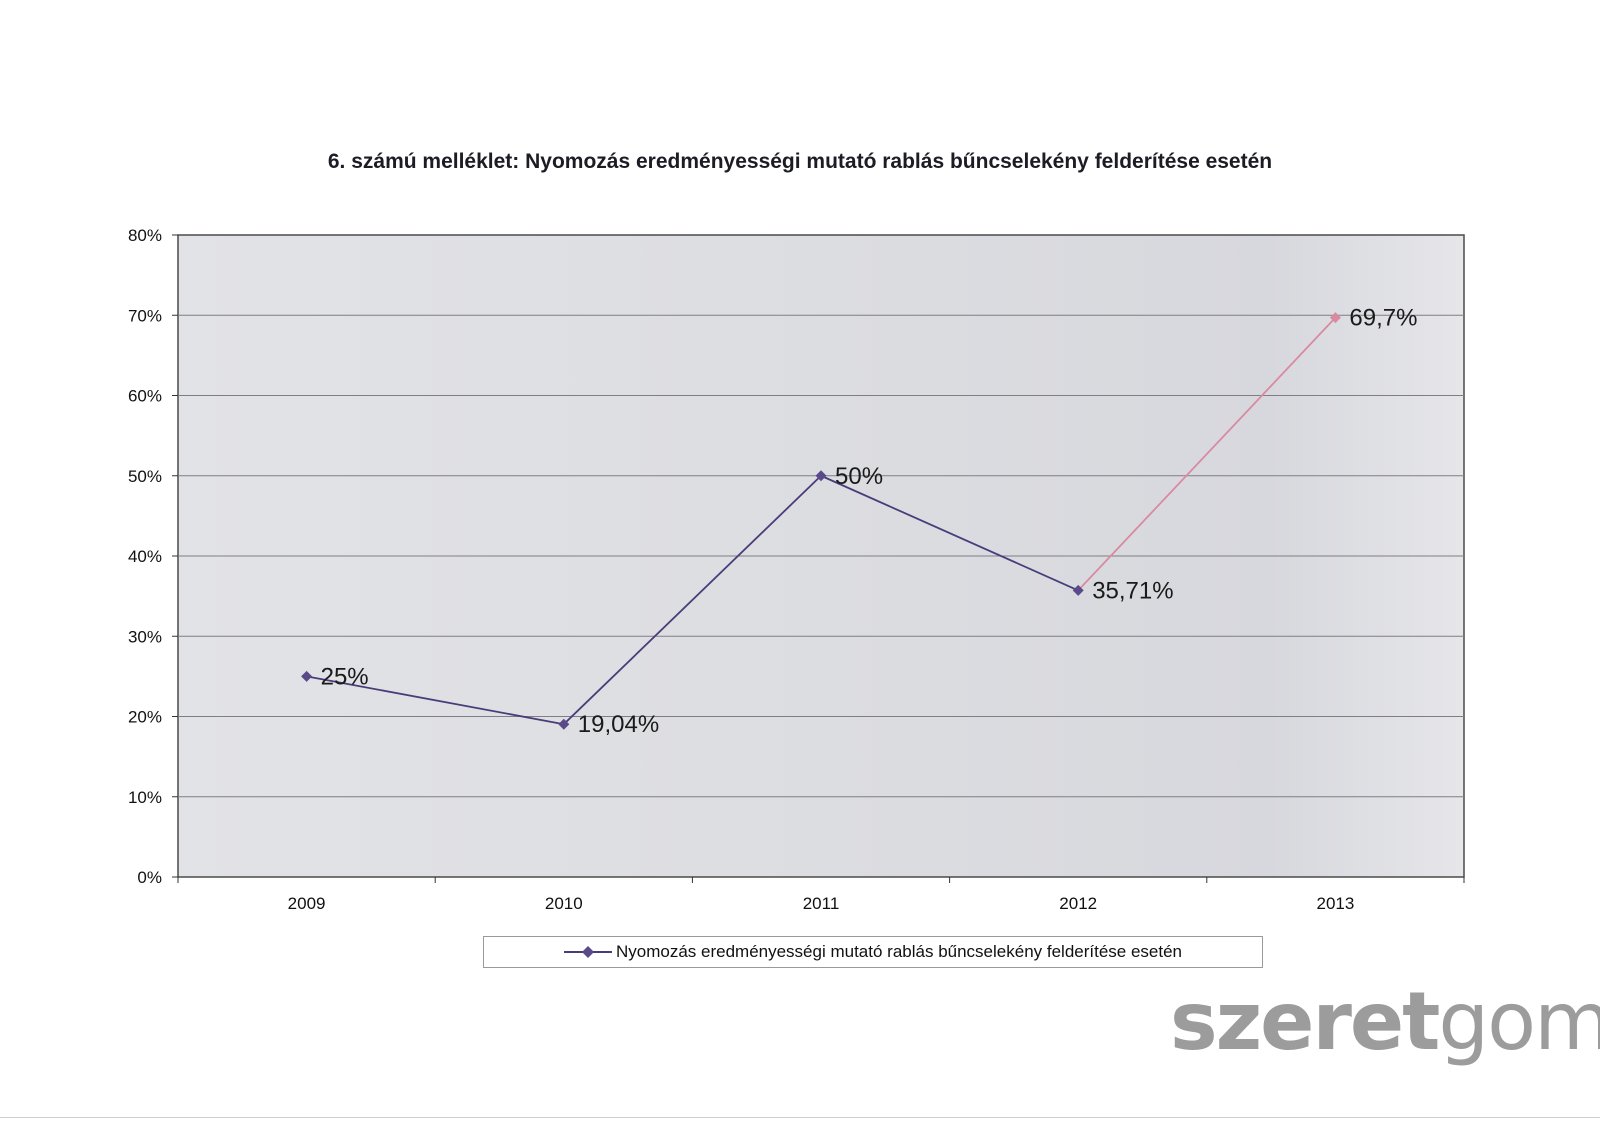 The width and height of the screenshot is (1600, 1130). What do you see at coordinates (618, 724) in the screenshot?
I see `data-label: 19,04%` at bounding box center [618, 724].